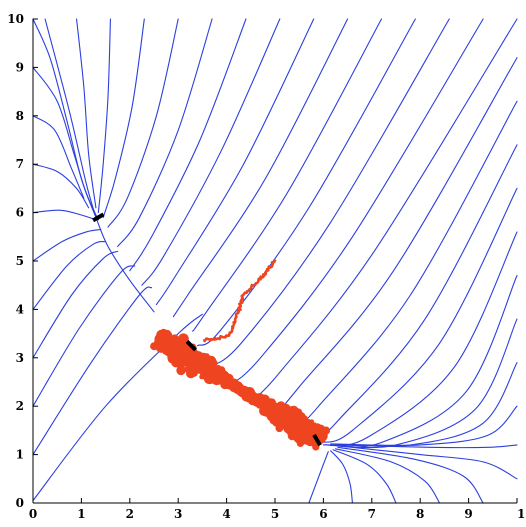 This screenshot has height=527, width=526. I want to click on x-tick-label: 0, so click(33, 514).